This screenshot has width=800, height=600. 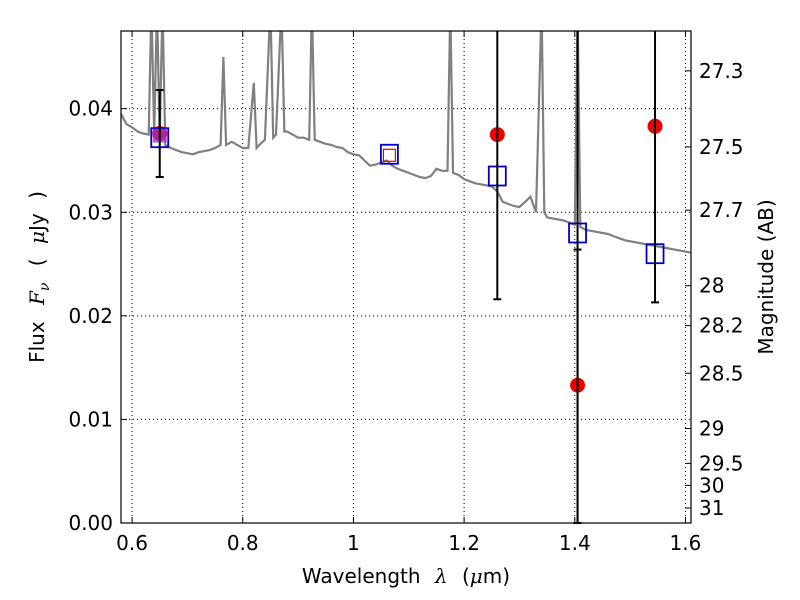 I want to click on x-tick-label: 1.2, so click(x=464, y=543).